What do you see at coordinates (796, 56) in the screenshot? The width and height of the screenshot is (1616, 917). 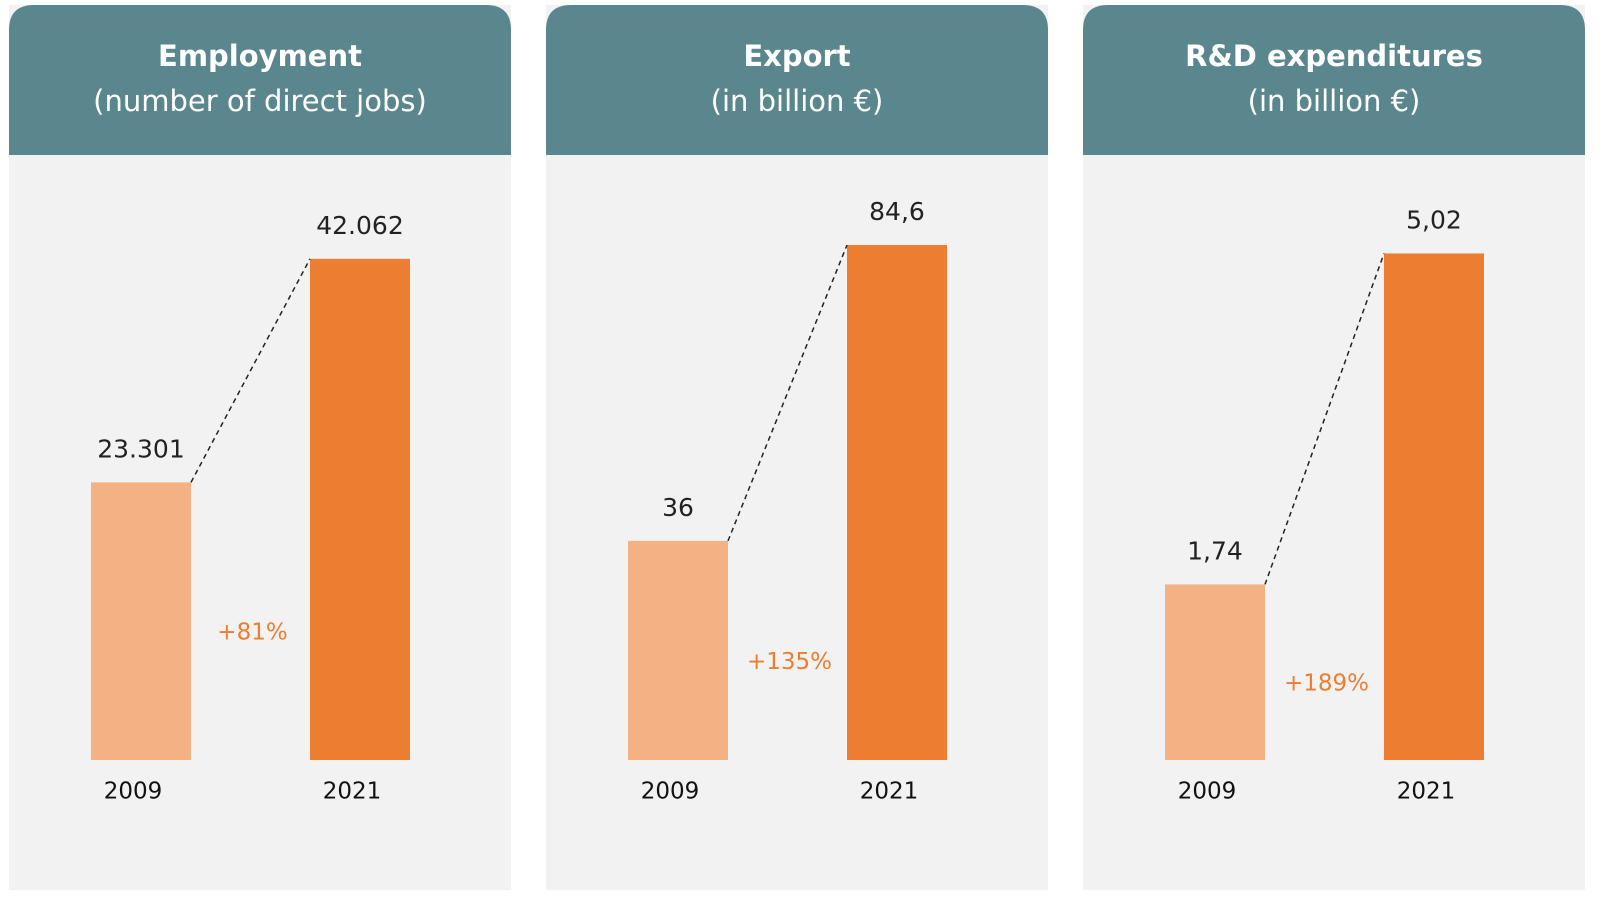 I see `panel-title: Export` at bounding box center [796, 56].